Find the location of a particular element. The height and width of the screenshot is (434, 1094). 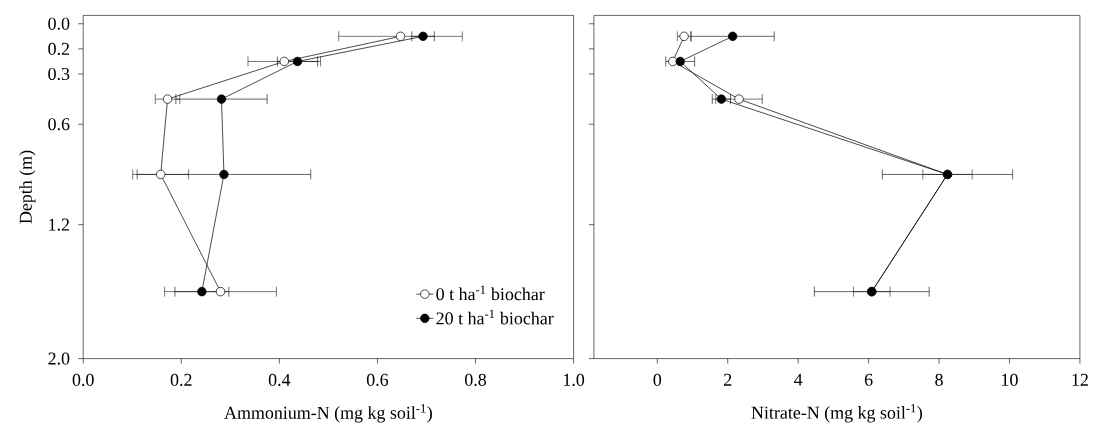

x-tick-label: 0.0 is located at coordinates (83, 379).